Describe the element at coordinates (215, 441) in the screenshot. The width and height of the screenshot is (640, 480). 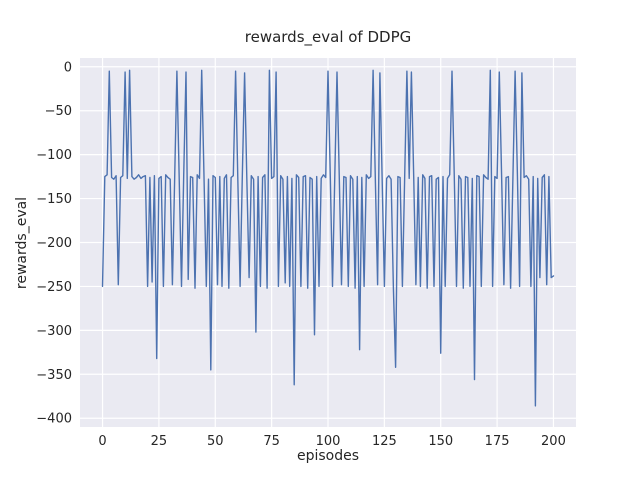
I see `x-tick-label: 50` at that location.